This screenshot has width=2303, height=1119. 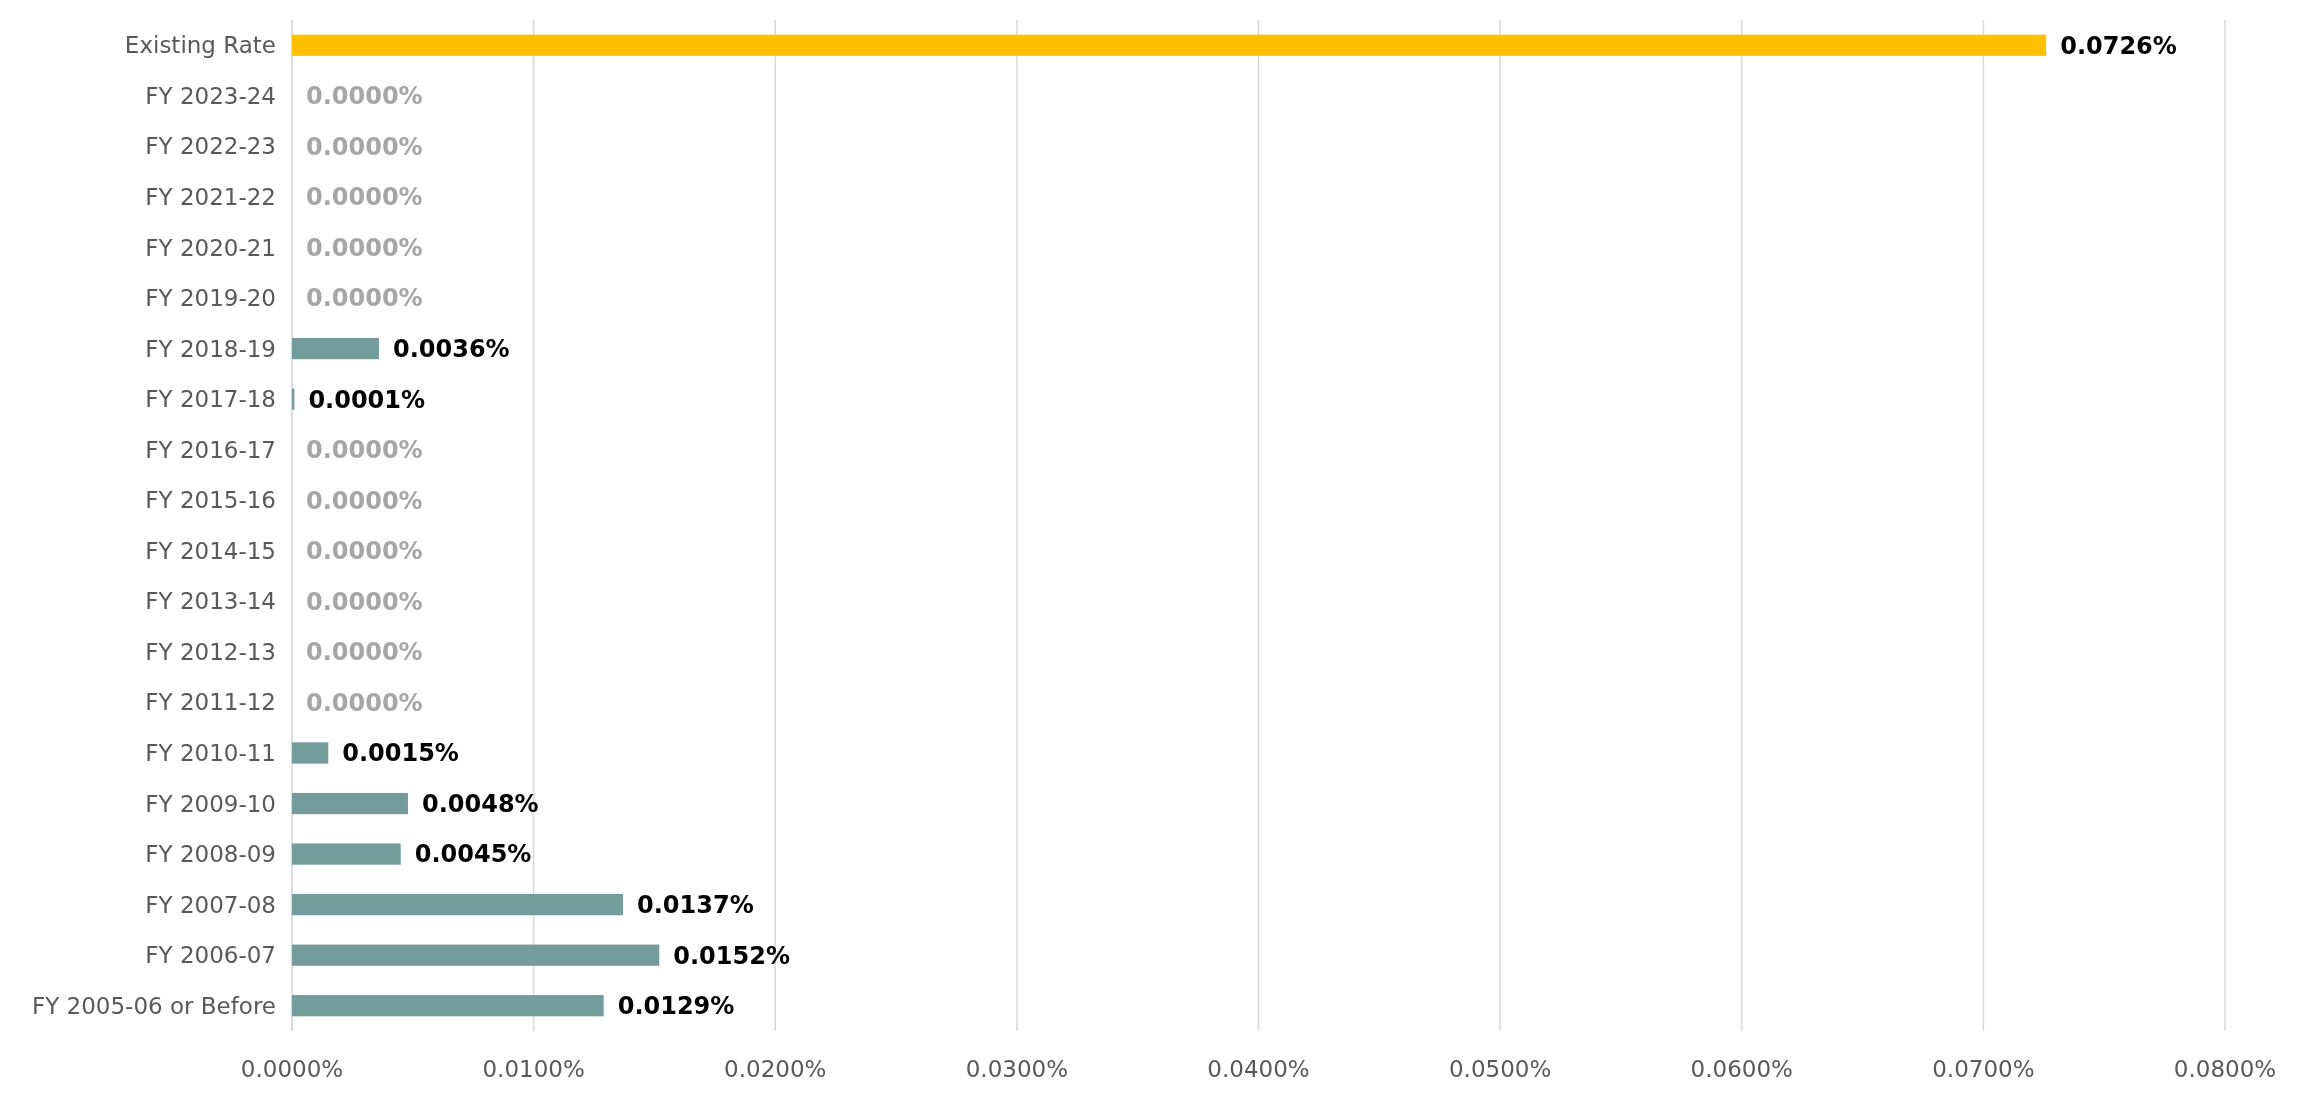 I want to click on y-tick-label: FY 2016-17, so click(x=210, y=449).